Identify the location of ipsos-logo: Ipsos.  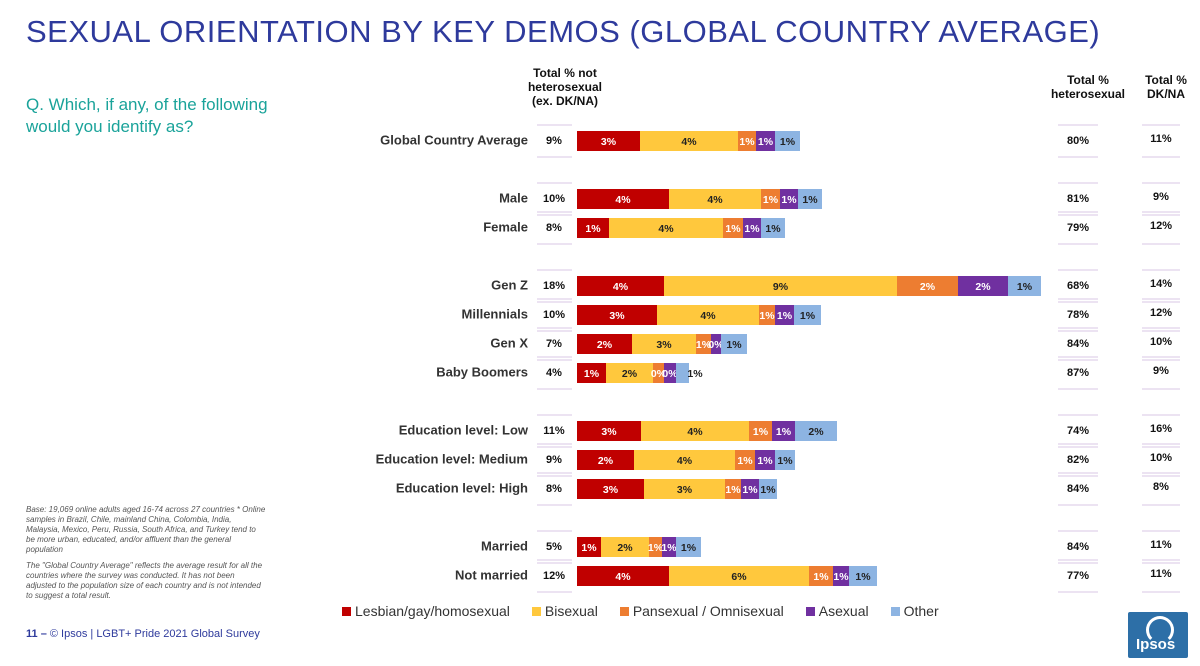
(1158, 635).